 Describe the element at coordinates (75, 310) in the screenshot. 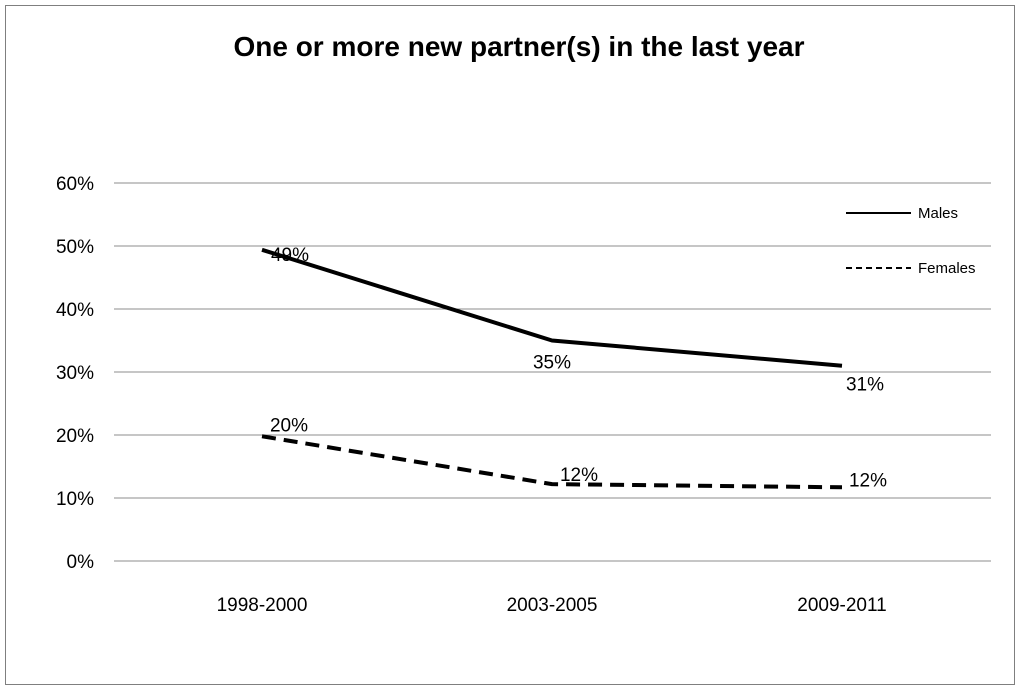

I see `y-tick-label: 40%` at that location.